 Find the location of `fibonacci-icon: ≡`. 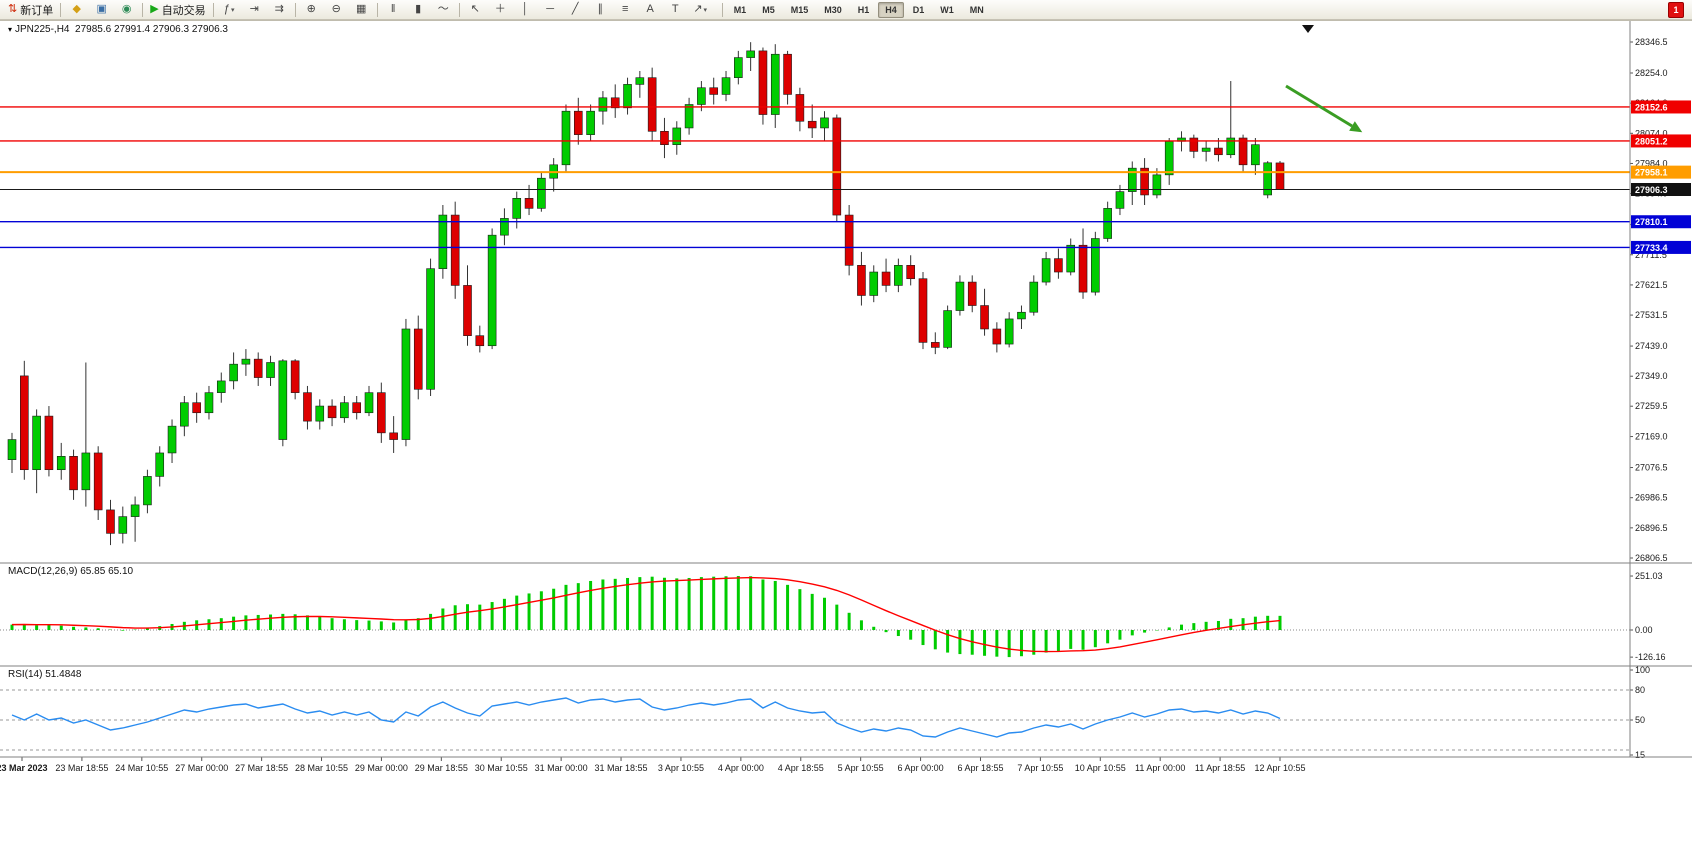

fibonacci-icon: ≡ is located at coordinates (625, 9).